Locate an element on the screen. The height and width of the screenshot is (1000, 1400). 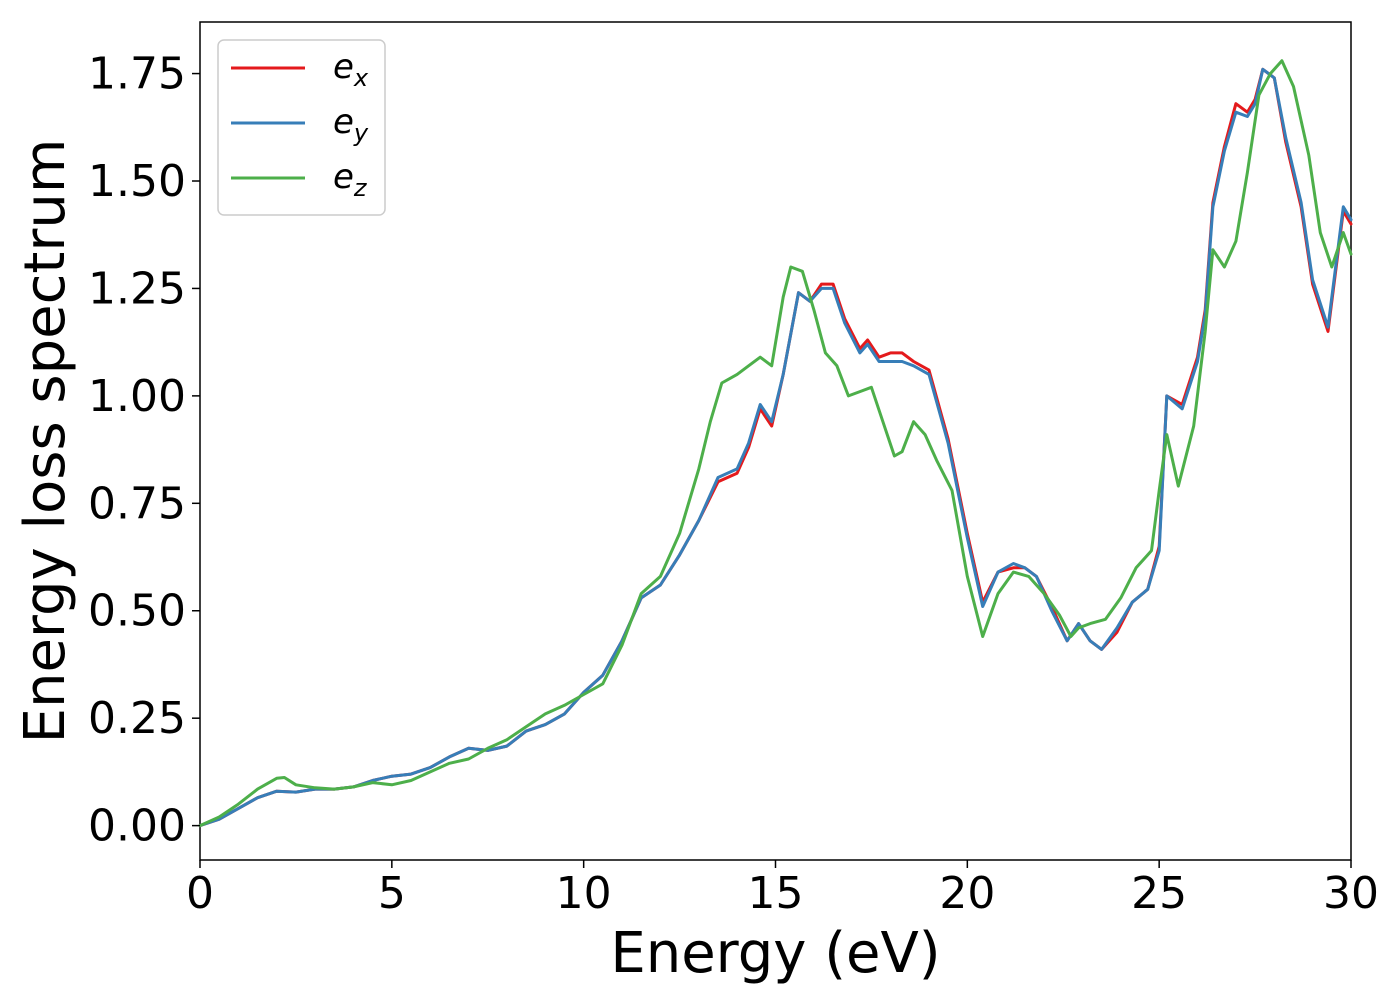
y-tick-label: 0.25 is located at coordinates (137, 718).